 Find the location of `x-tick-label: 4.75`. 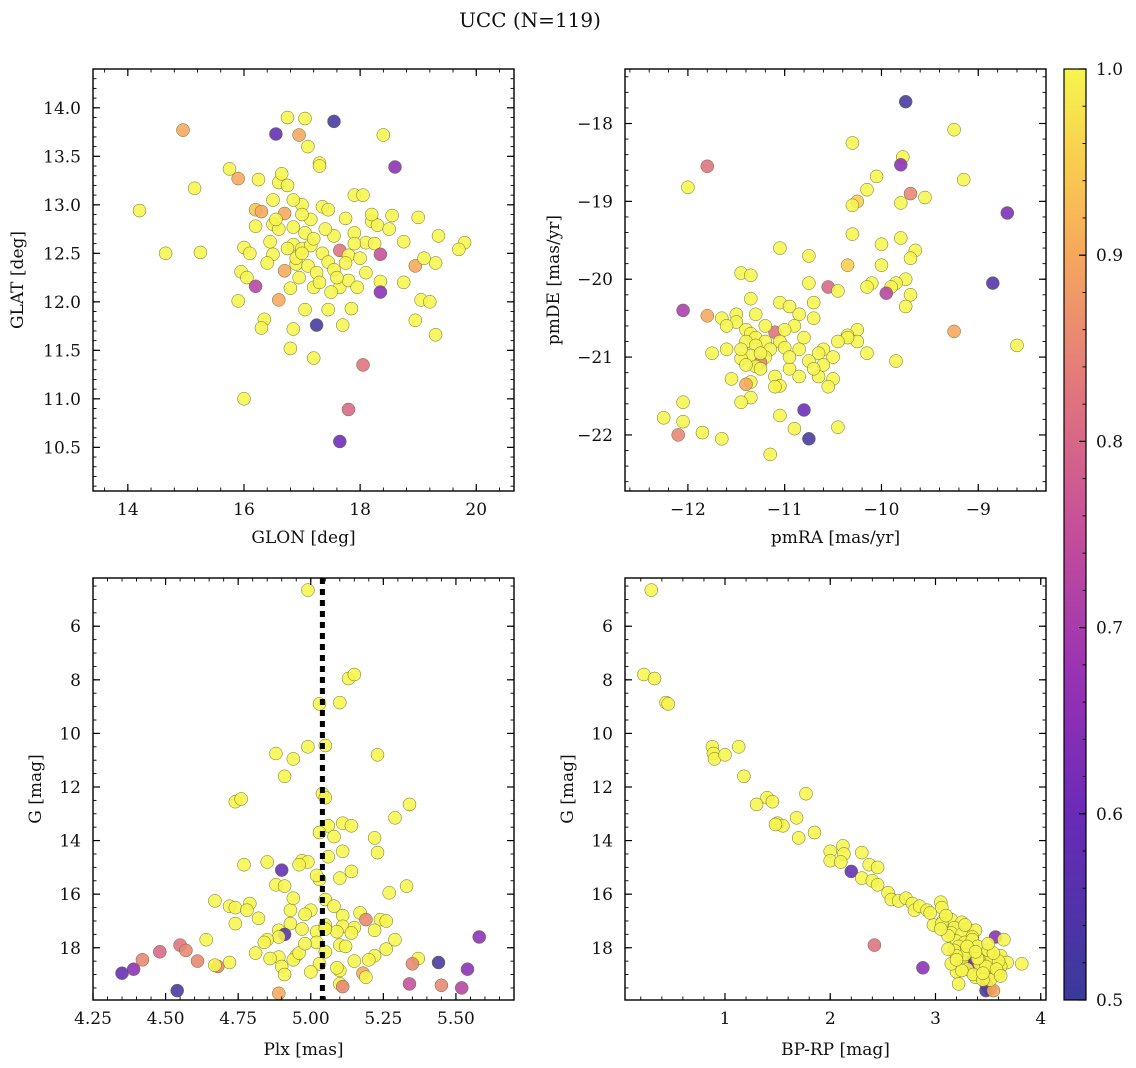

x-tick-label: 4.75 is located at coordinates (238, 1019).